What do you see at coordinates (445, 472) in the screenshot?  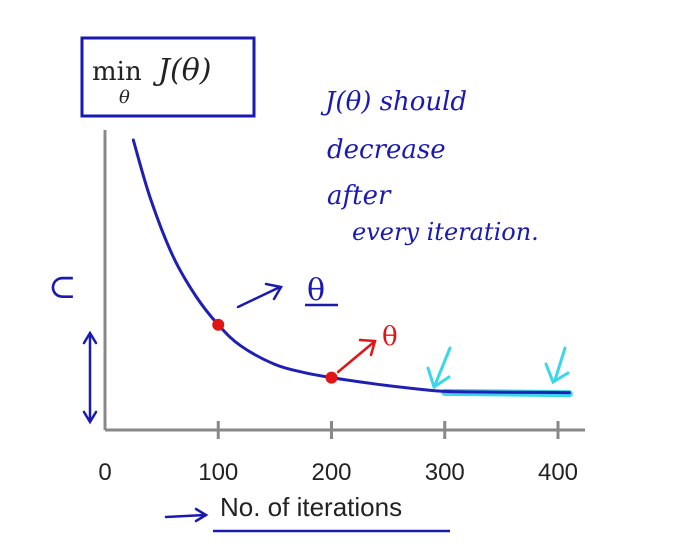 I see `x-tick-label-300: 300` at bounding box center [445, 472].